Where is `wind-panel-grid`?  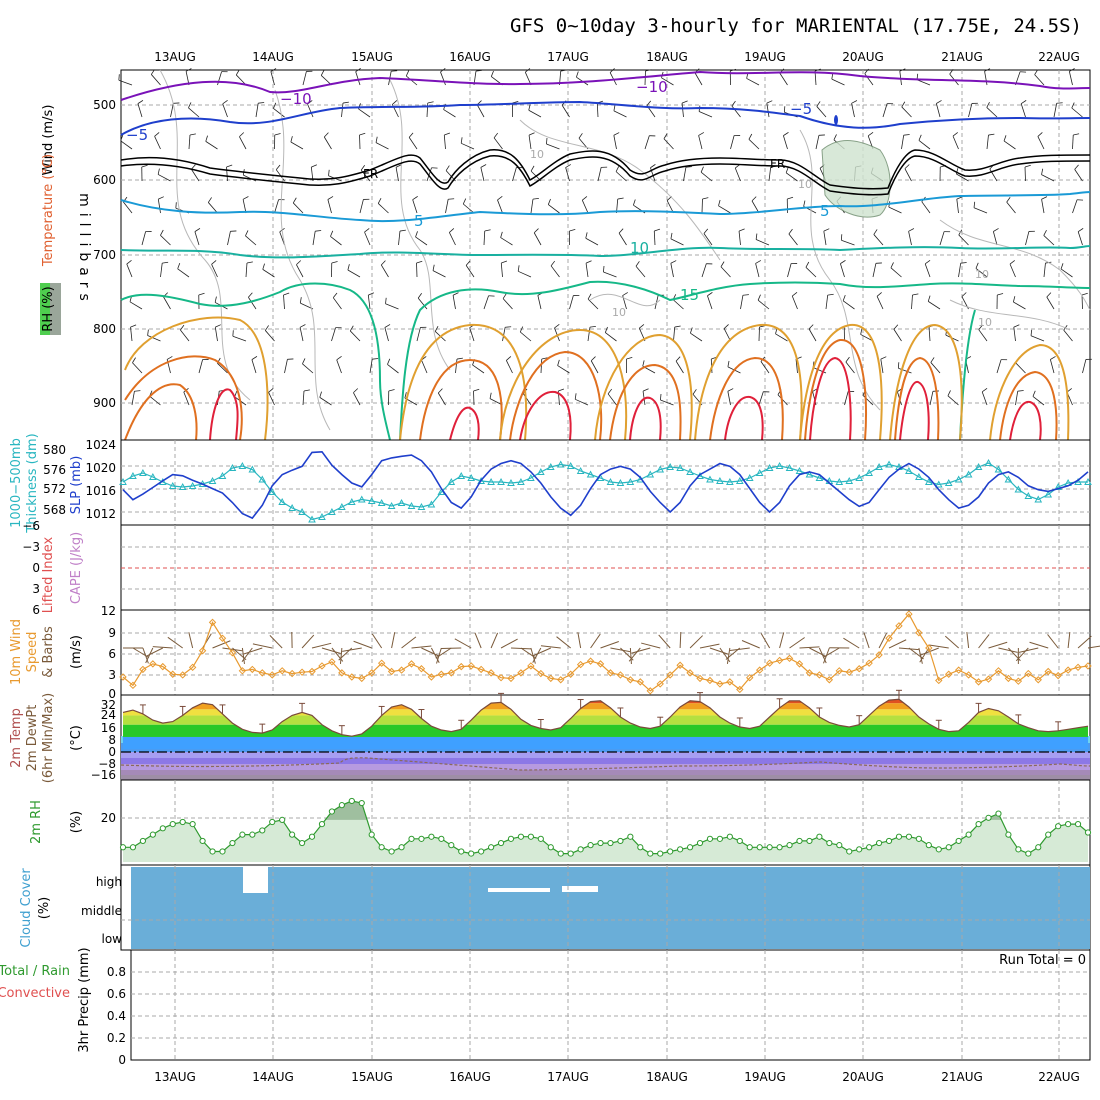 wind-panel-grid is located at coordinates (605, 652).